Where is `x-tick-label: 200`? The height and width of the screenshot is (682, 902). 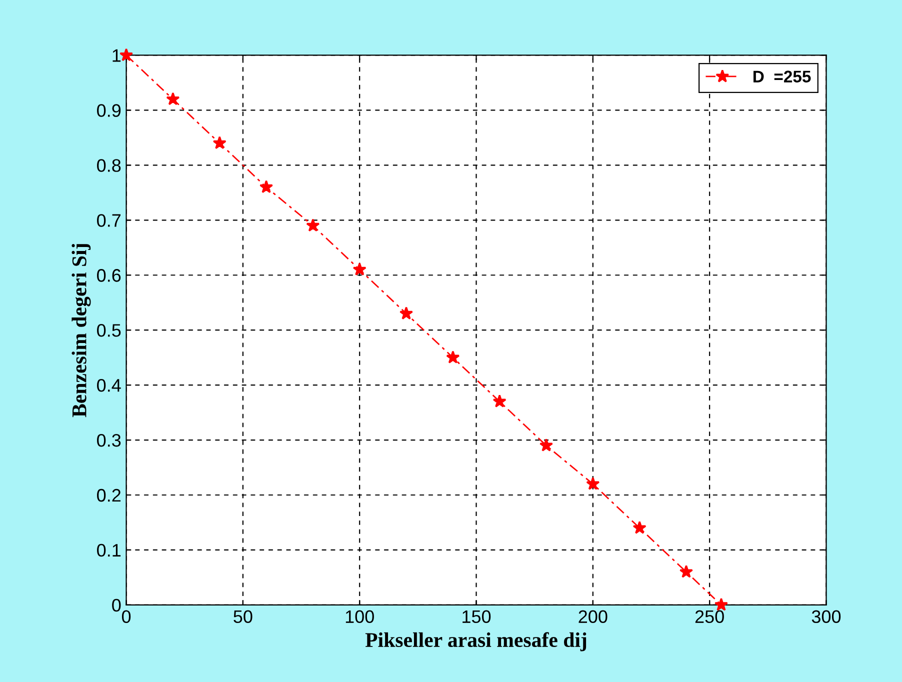
x-tick-label: 200 is located at coordinates (593, 617).